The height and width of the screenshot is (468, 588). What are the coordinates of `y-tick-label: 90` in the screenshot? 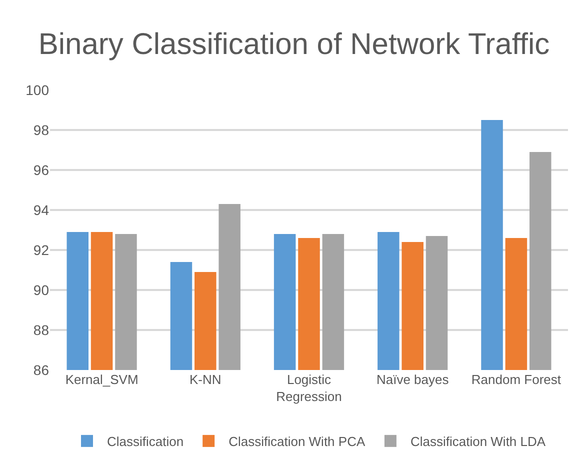 It's located at (41, 290).